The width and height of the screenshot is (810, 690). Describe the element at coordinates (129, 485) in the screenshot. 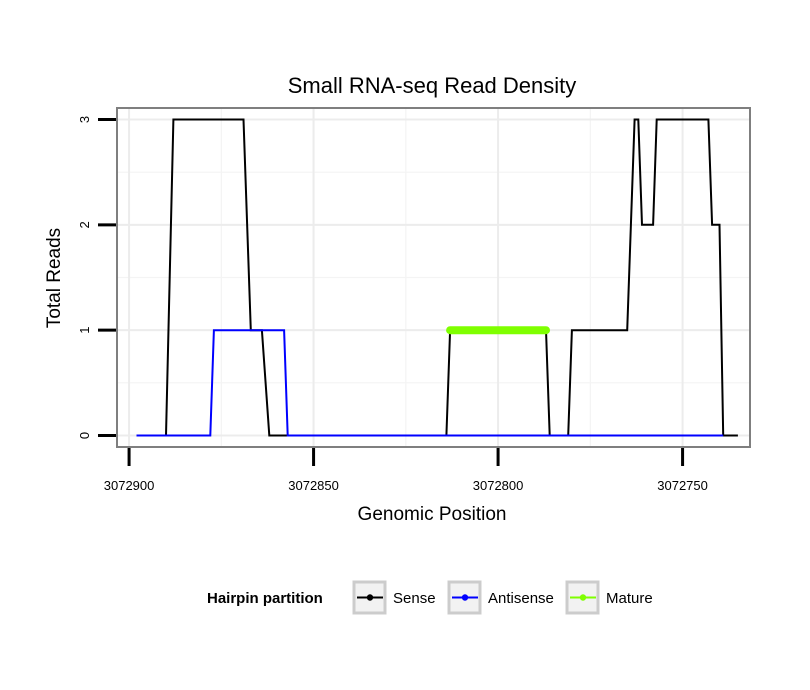

I see `x-tick-label: 3072900` at that location.